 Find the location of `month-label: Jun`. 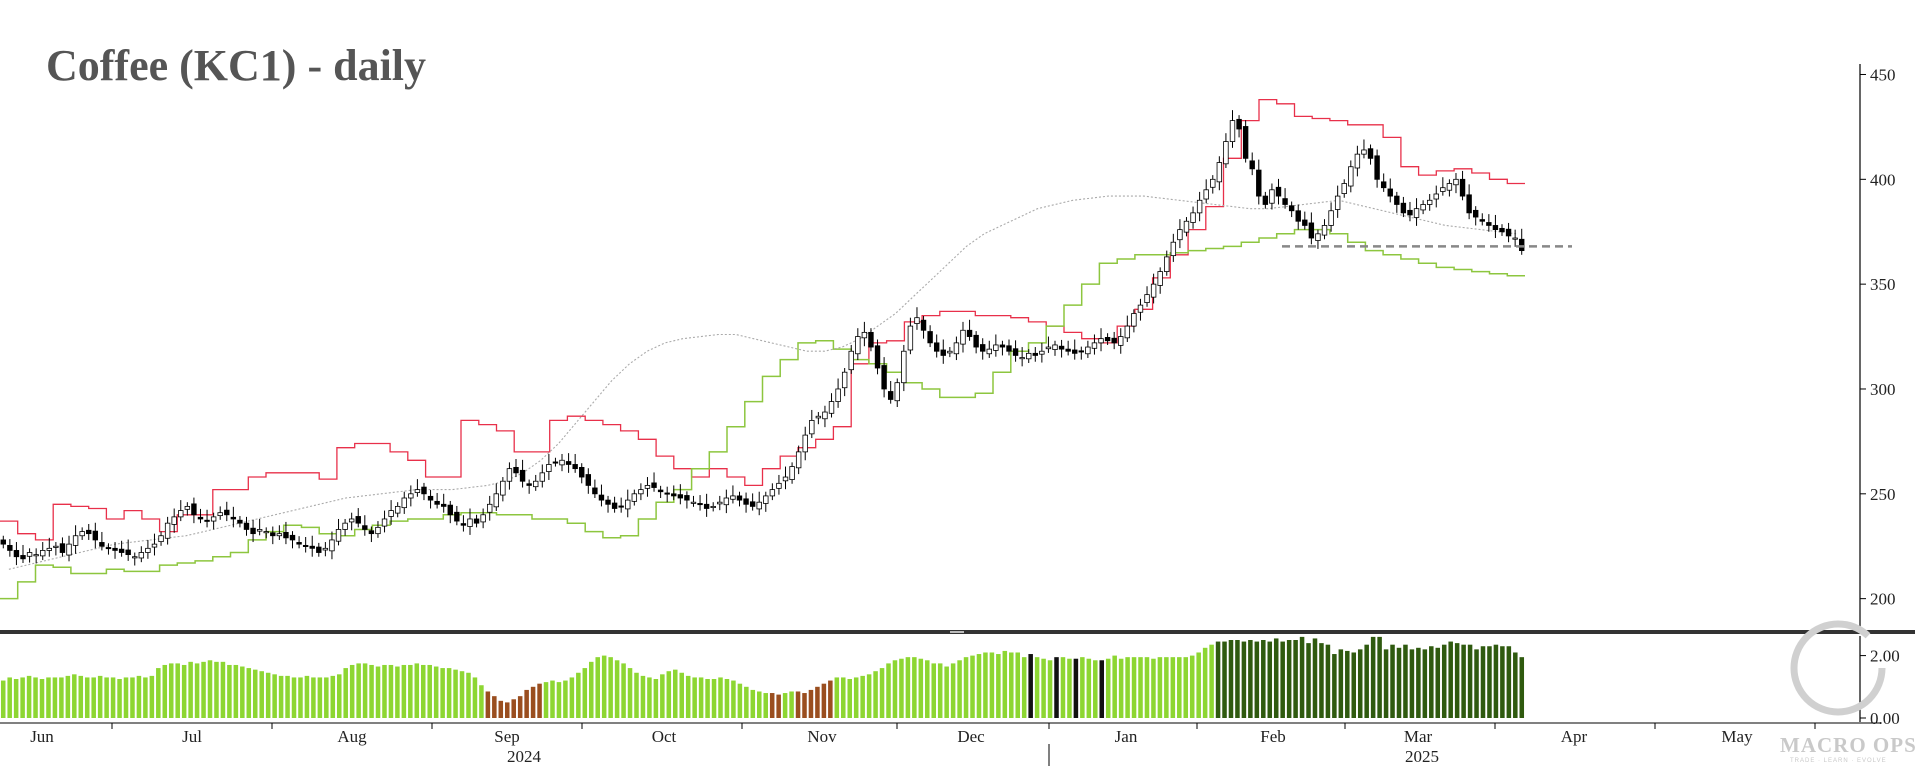

month-label: Jun is located at coordinates (42, 736).